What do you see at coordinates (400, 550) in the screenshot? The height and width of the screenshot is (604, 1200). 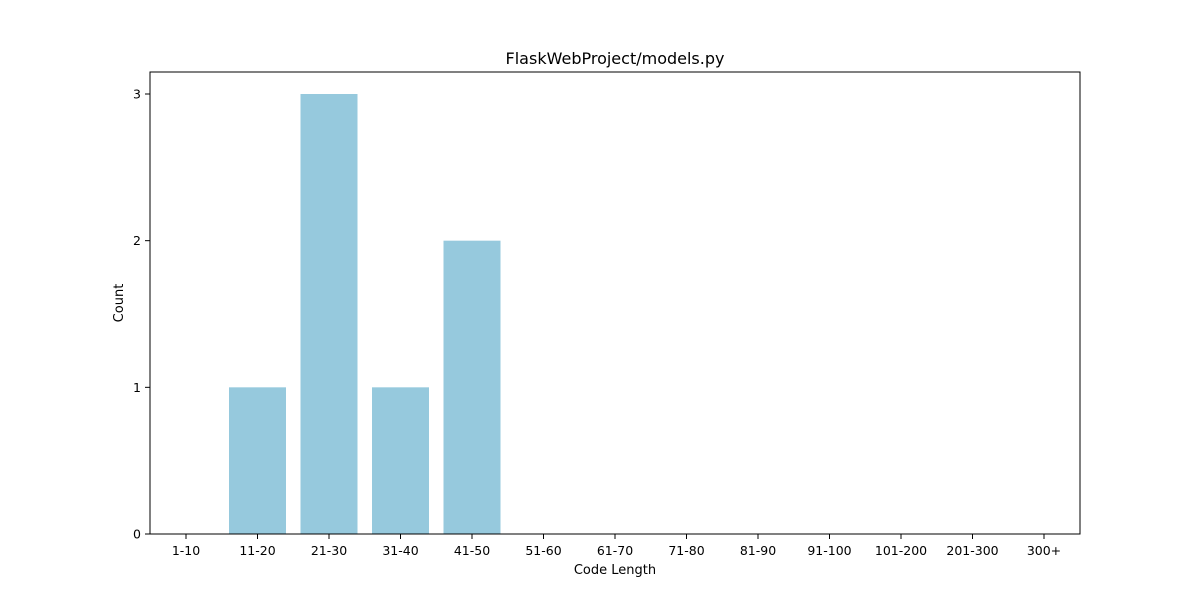 I see `x-tick-label: 31-40` at bounding box center [400, 550].